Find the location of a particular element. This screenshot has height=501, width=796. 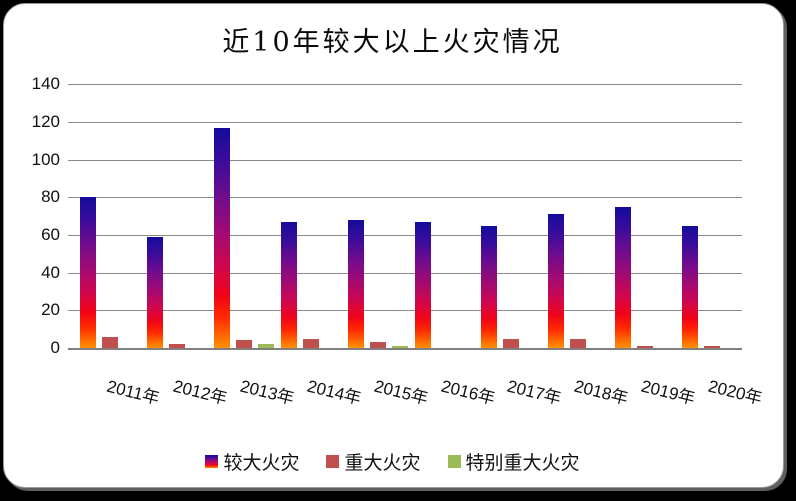

bar-较大火灾-2019年 is located at coordinates (623, 277).